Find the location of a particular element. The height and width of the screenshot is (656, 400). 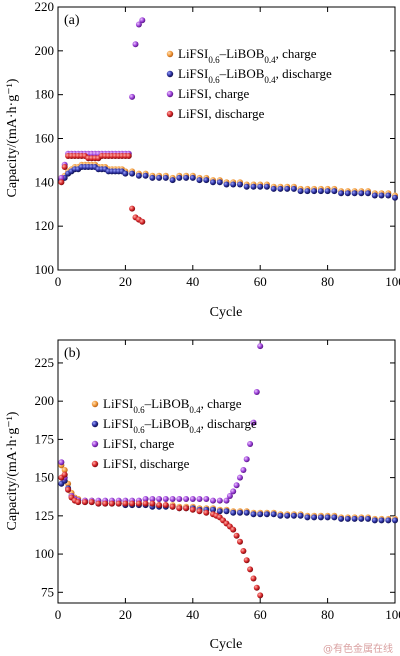

x-tick-label-a-1: 20 is located at coordinates (125, 281).